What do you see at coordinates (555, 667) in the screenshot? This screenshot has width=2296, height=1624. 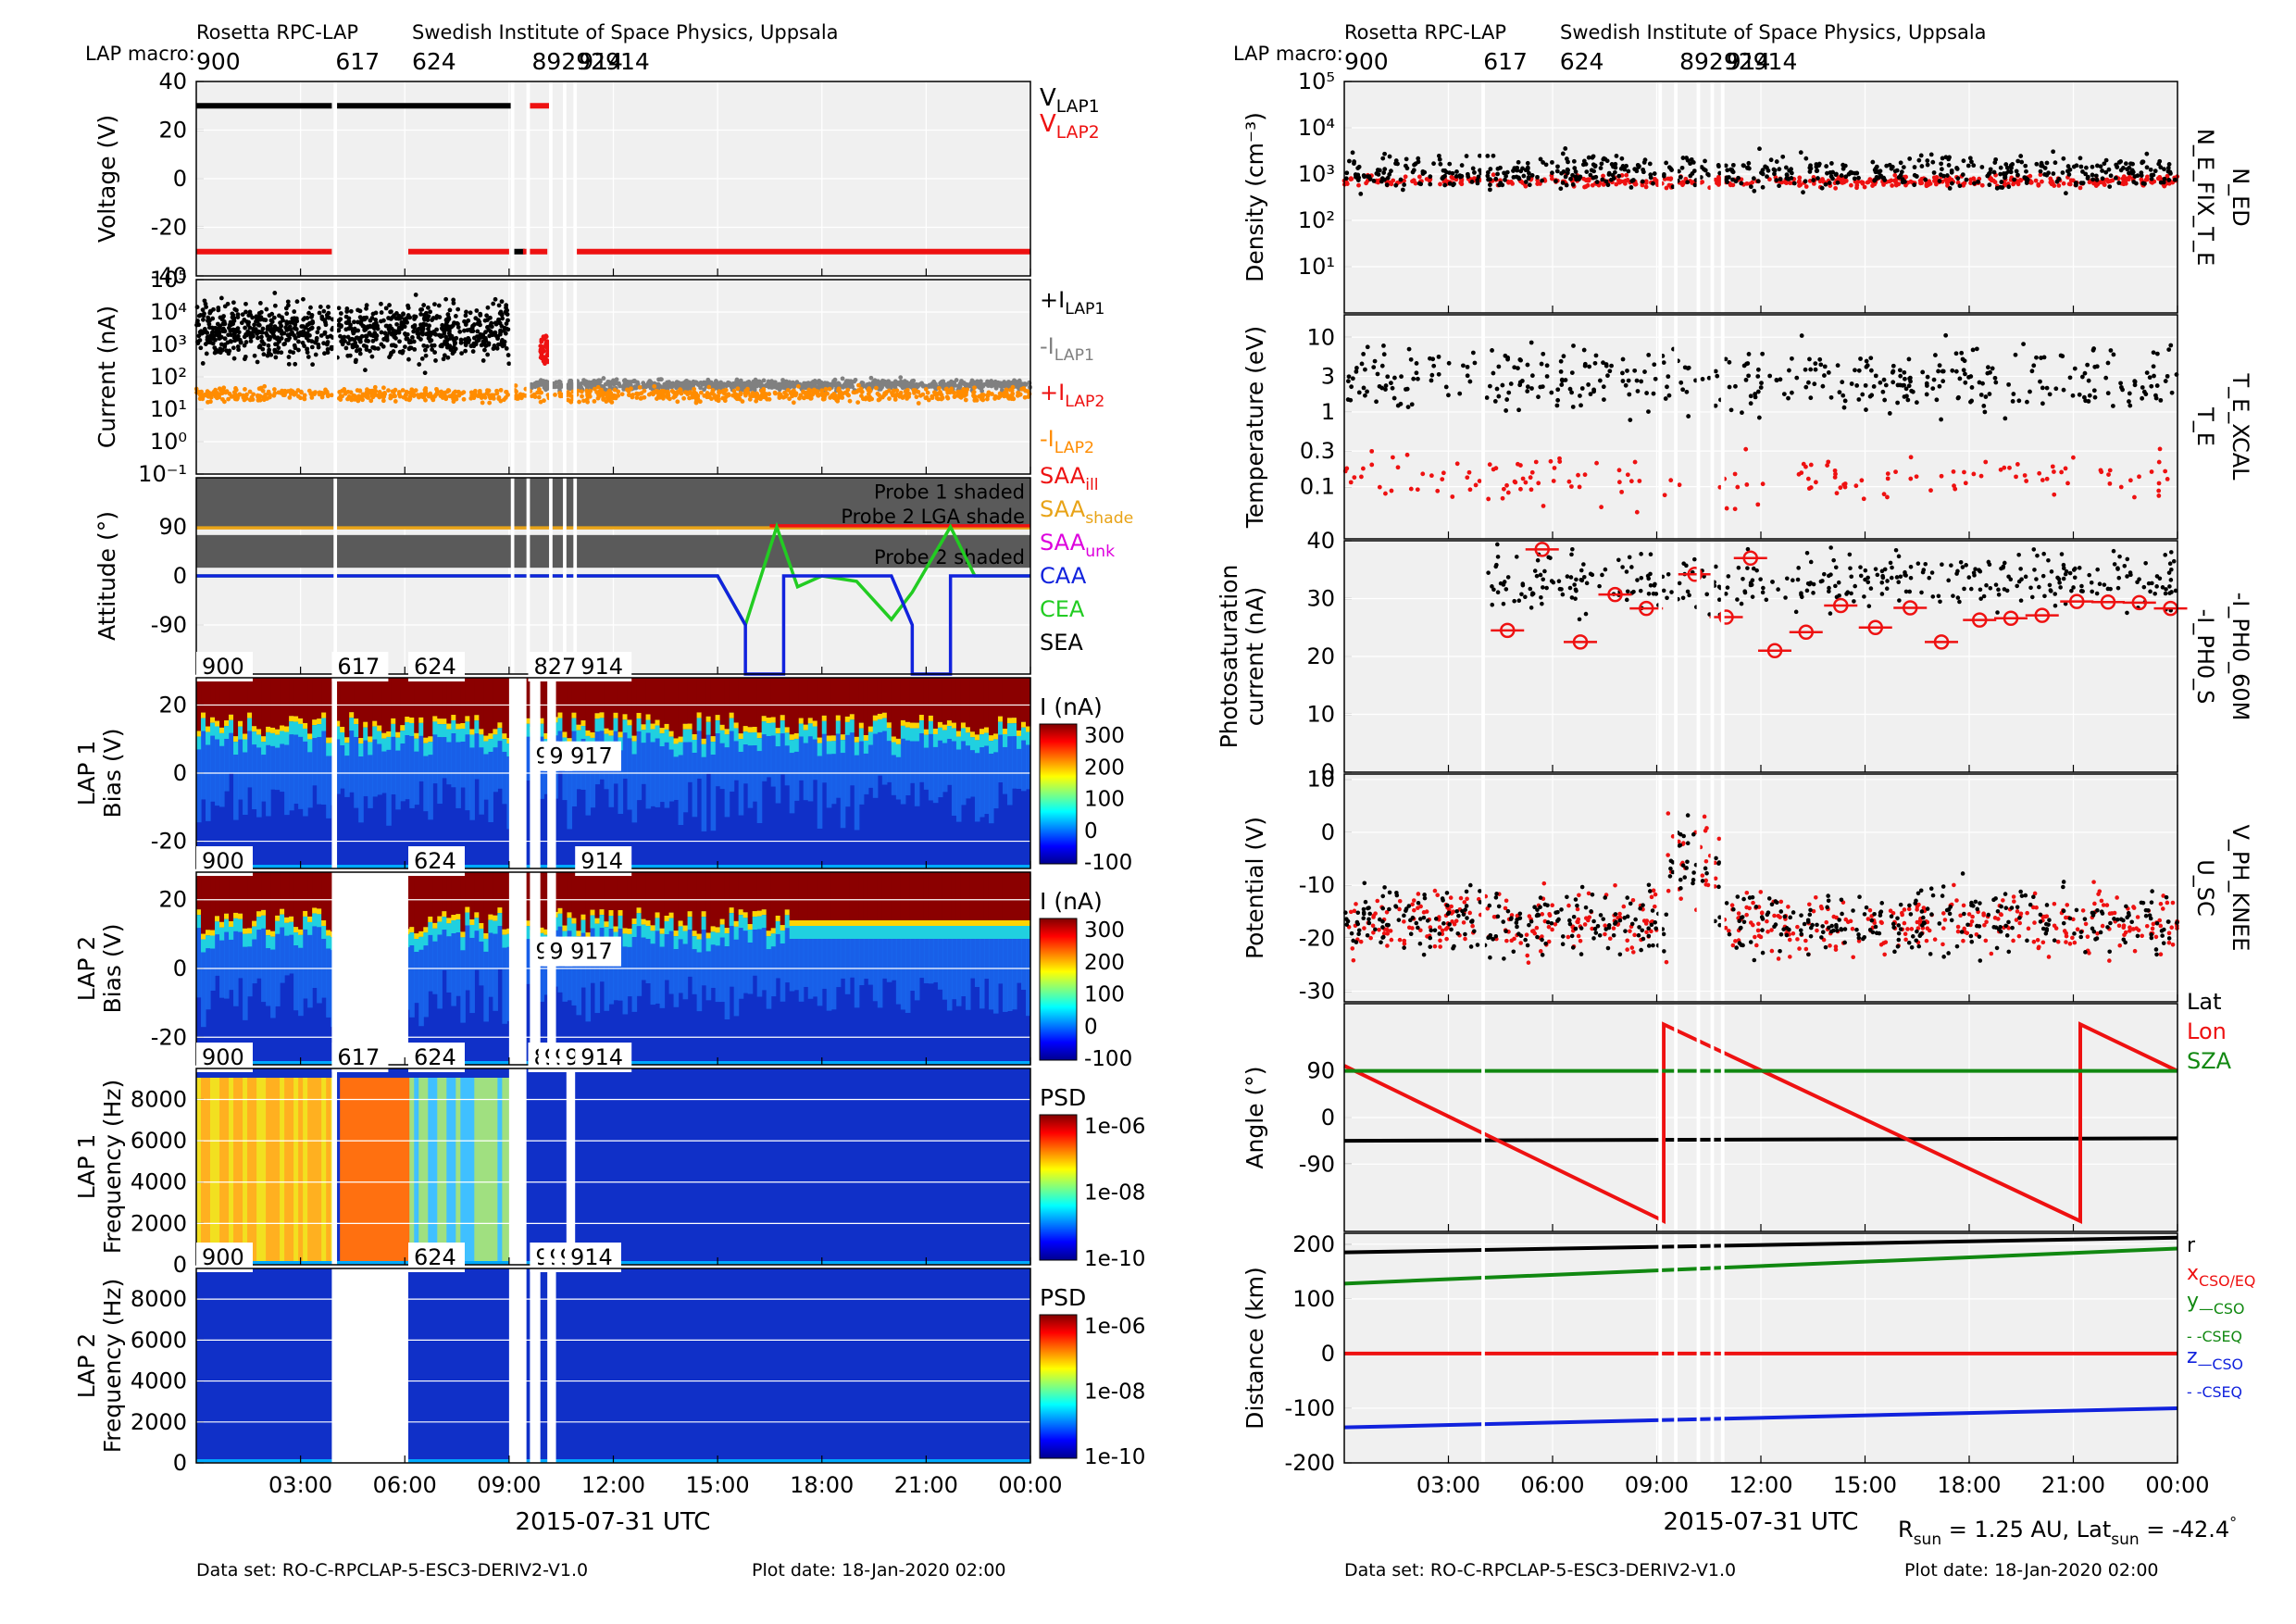 I see `lap1_sweep-macro-label-3: 827` at bounding box center [555, 667].